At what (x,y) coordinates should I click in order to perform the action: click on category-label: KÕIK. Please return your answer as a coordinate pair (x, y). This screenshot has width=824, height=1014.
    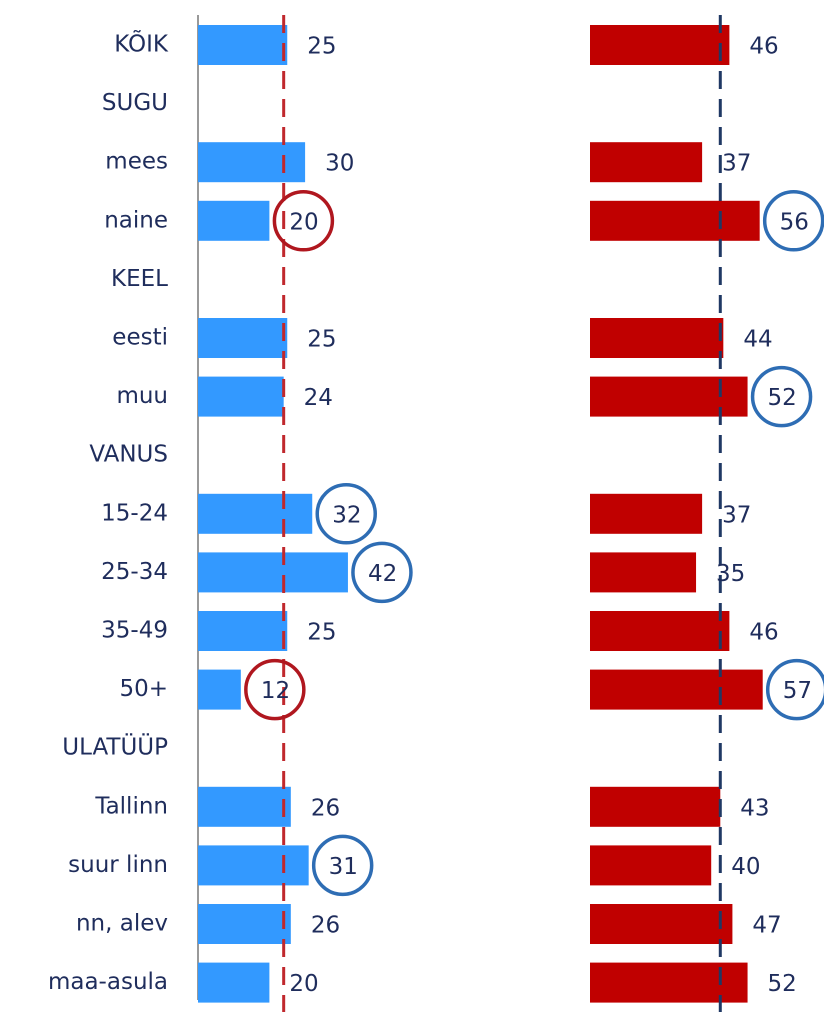
    Looking at the image, I should click on (141, 43).